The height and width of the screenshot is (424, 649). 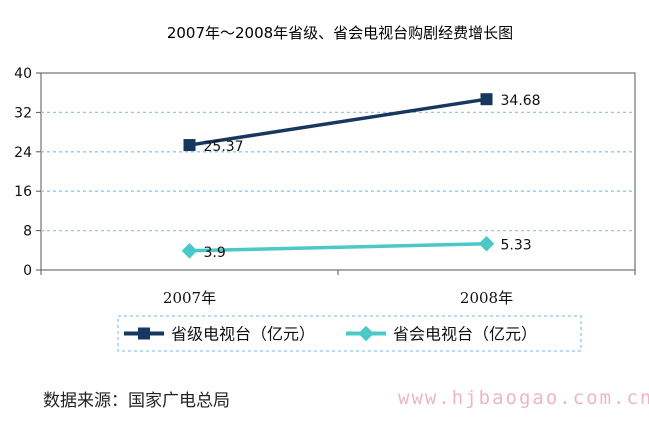 I want to click on x-tick-label: 2008年, so click(x=486, y=298).